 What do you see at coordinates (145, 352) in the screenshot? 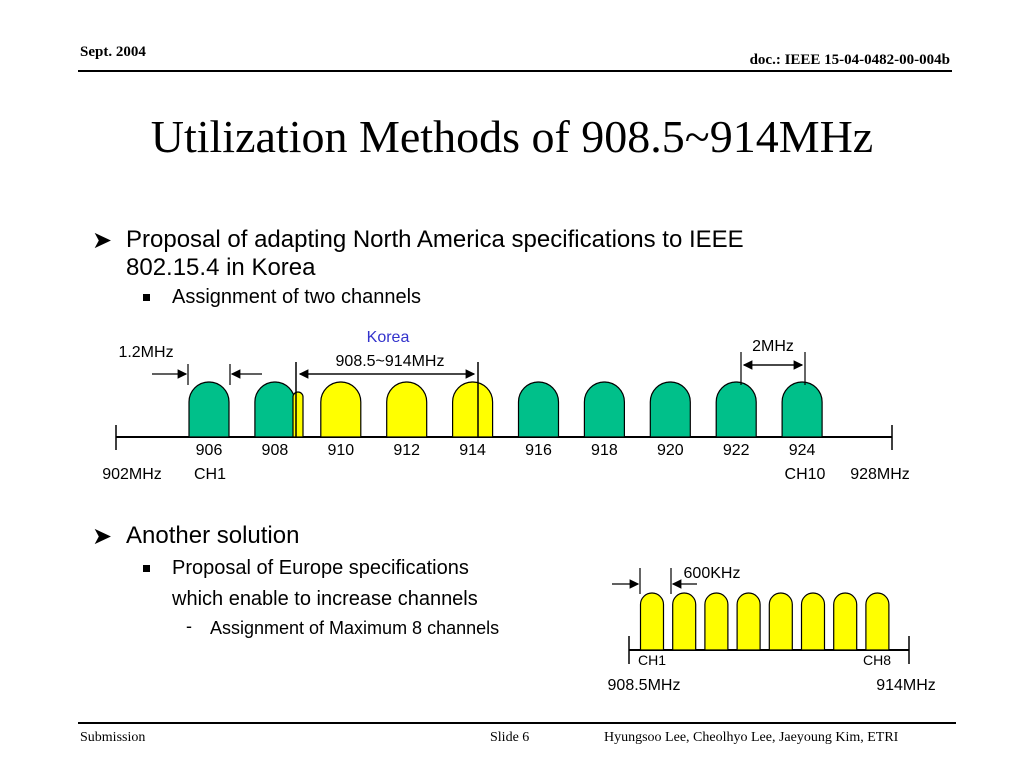
I see `bandwidth-label: 1.2MHz` at bounding box center [145, 352].